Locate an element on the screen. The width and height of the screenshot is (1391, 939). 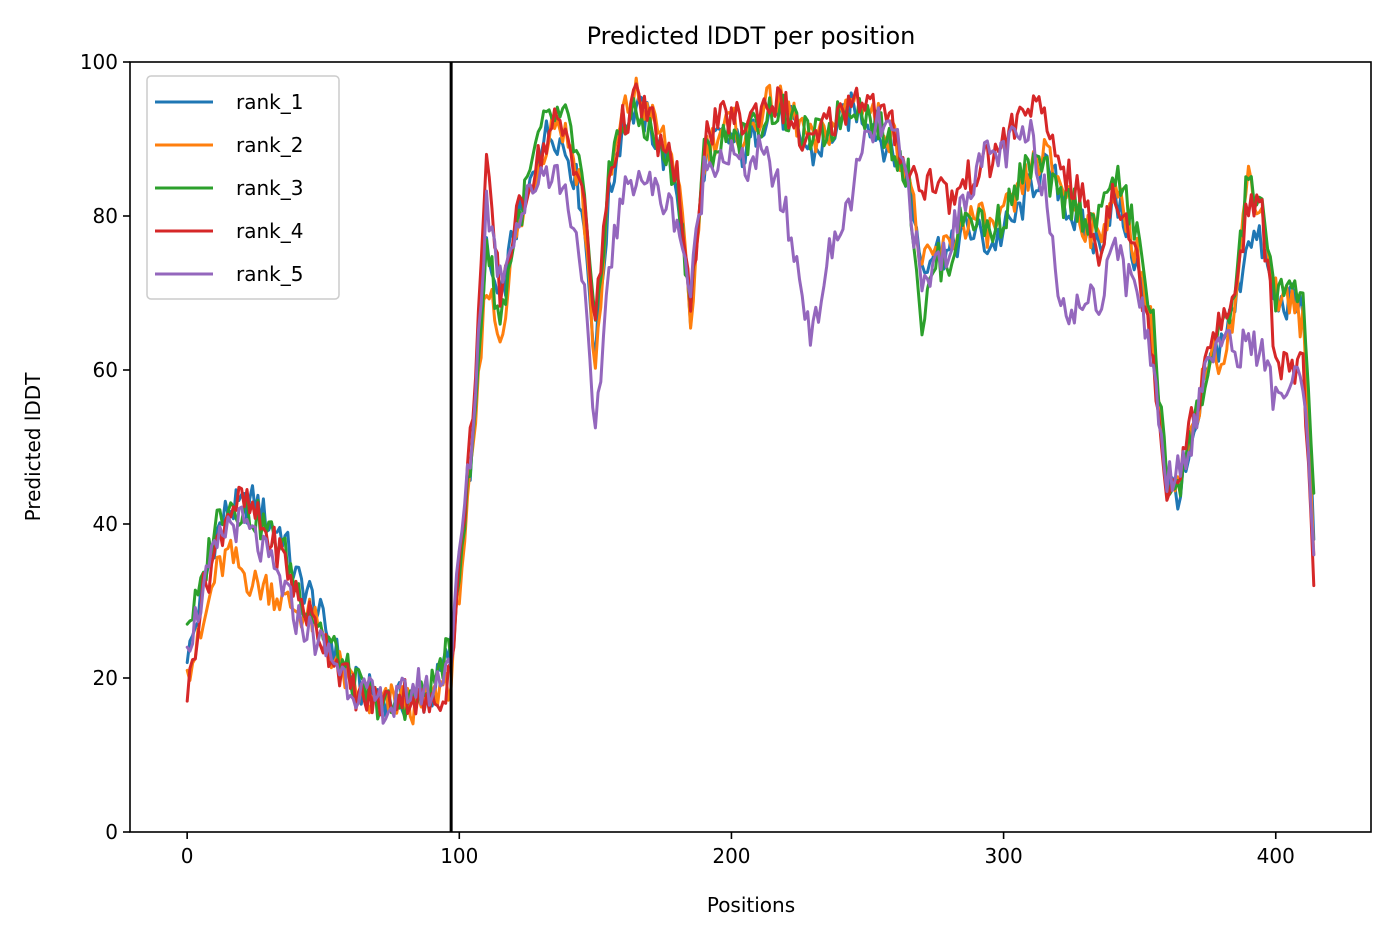
x-tick-label: 100 is located at coordinates (459, 856).